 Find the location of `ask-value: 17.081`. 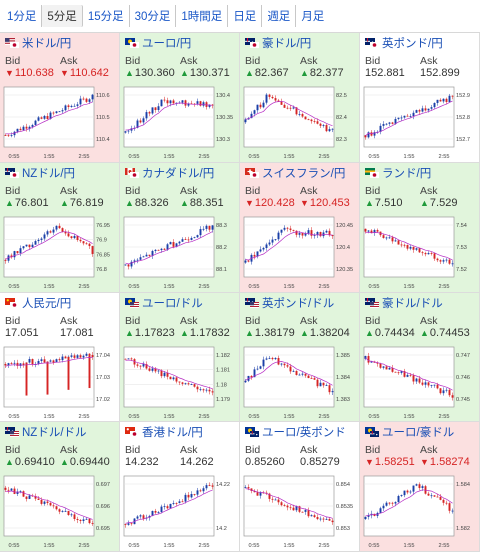

ask-value: 17.081 is located at coordinates (77, 333).